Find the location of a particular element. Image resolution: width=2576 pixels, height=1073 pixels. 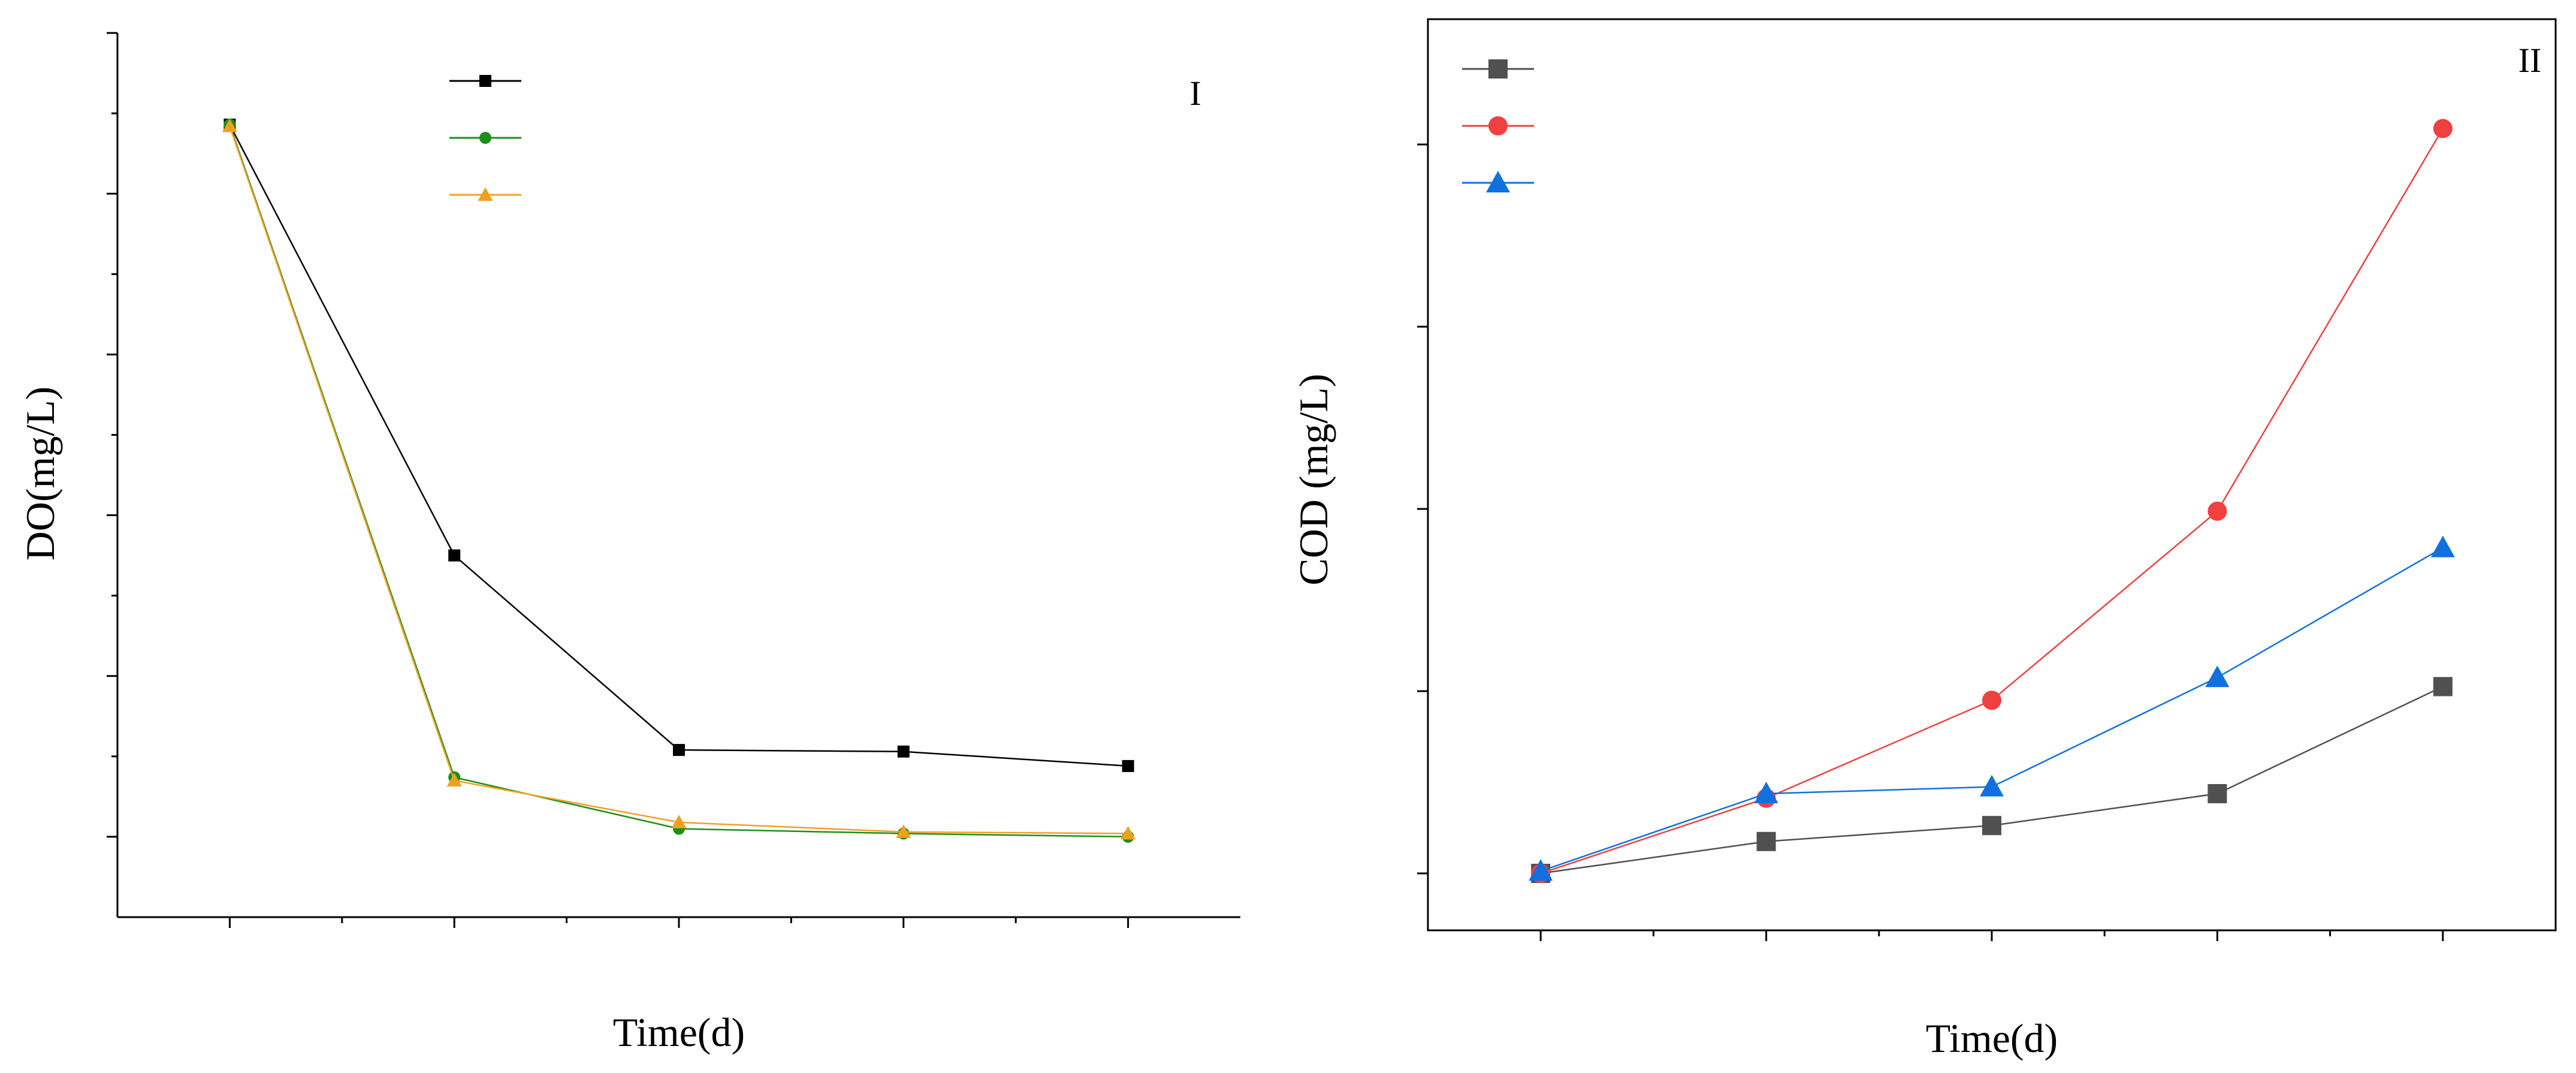

panel-label: II is located at coordinates (2530, 60).